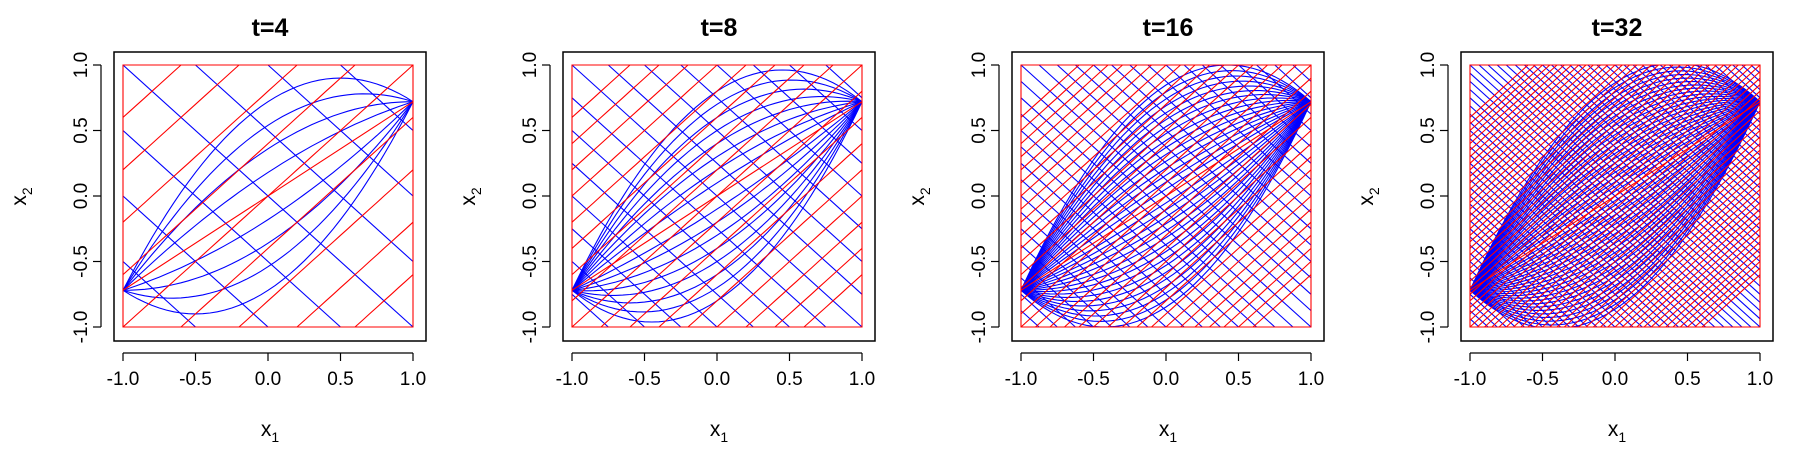  Describe the element at coordinates (719, 28) in the screenshot. I see `panel-title: t=8` at that location.